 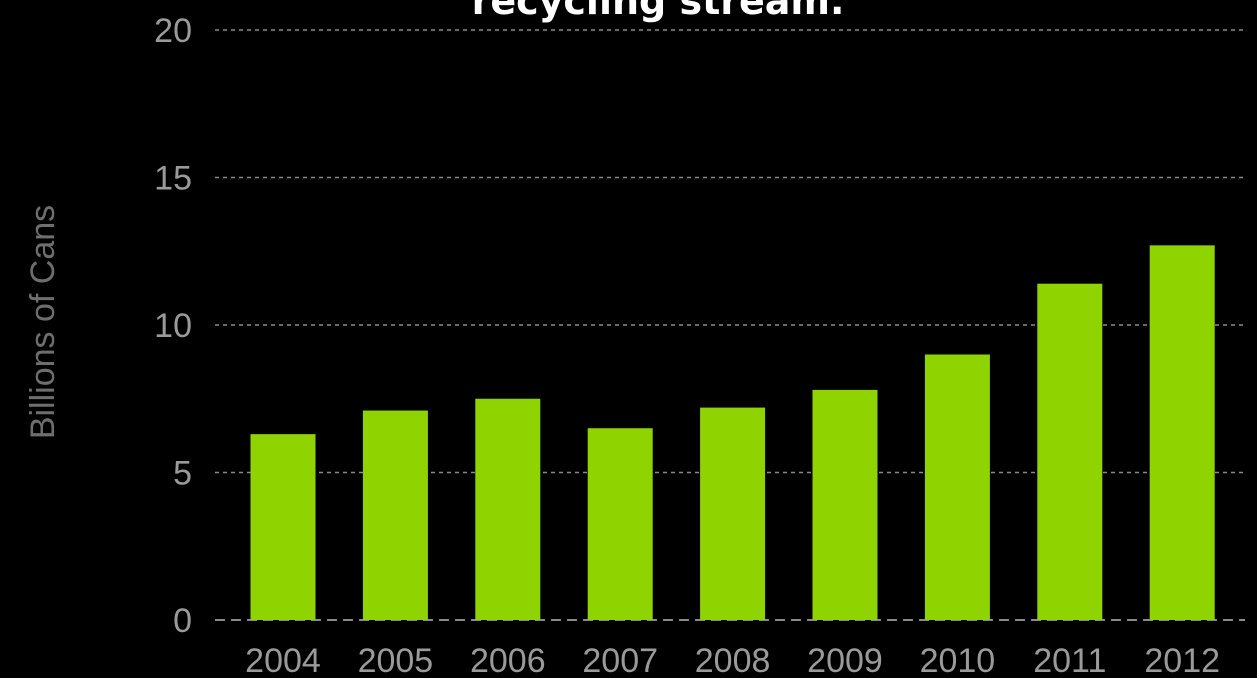 I want to click on bar-2005, so click(x=395, y=515).